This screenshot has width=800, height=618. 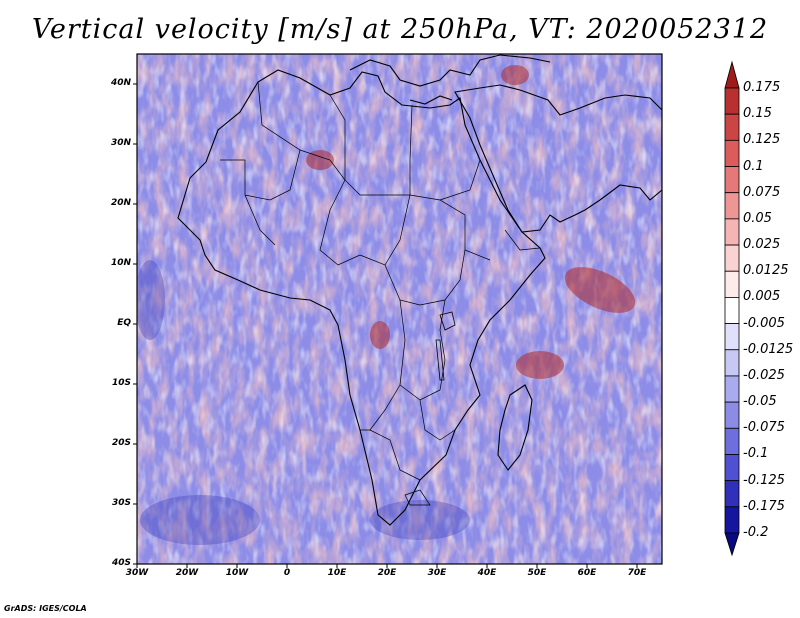 I want to click on lat-tick-label: 40N, so click(x=120, y=83).